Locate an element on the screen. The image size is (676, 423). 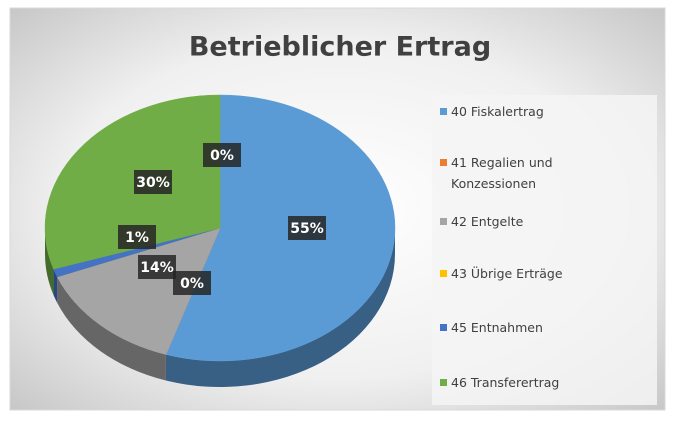
data-label: 14% is located at coordinates (157, 268).